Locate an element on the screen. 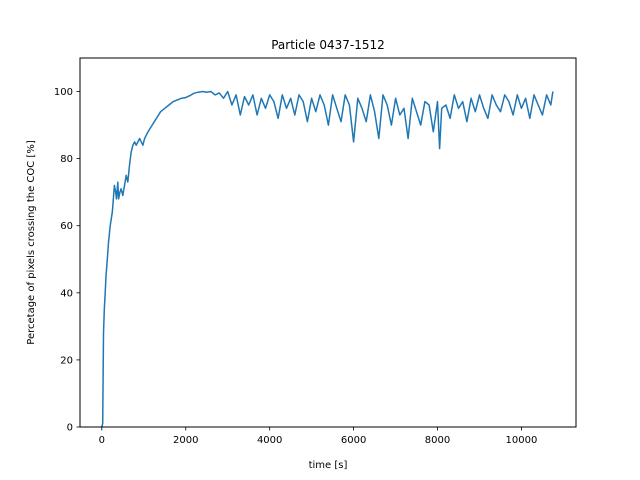 The height and width of the screenshot is (480, 640). y-tick-label: 80 is located at coordinates (66, 159).